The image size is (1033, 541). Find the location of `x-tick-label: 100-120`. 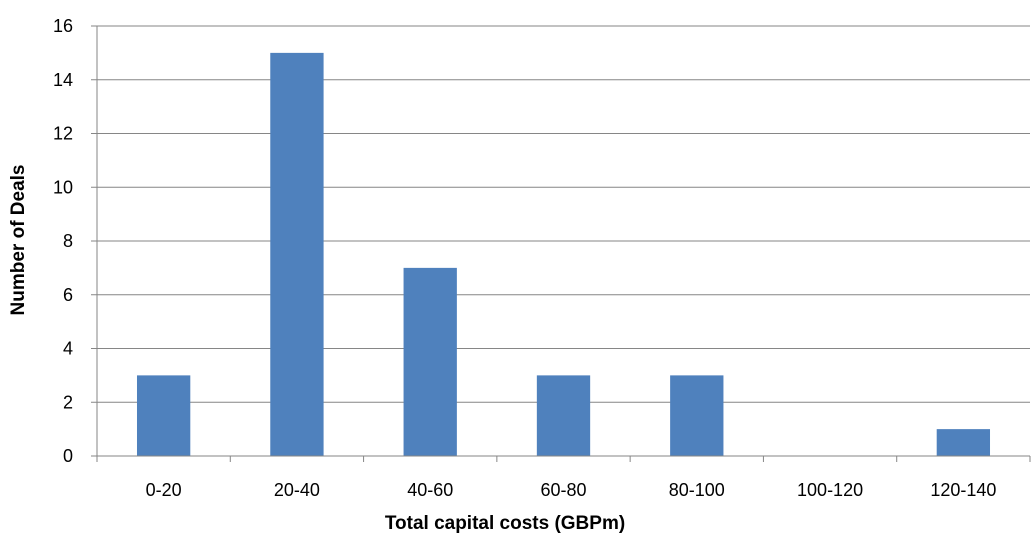

x-tick-label: 100-120 is located at coordinates (830, 490).